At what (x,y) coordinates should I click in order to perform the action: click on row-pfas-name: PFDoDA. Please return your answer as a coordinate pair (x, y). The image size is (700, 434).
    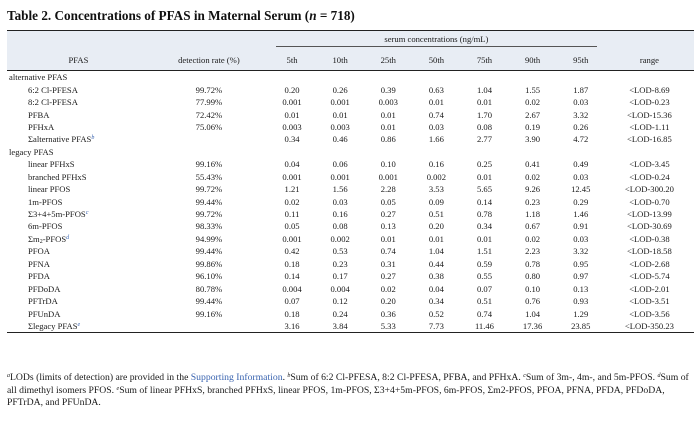
    Looking at the image, I should click on (44, 288).